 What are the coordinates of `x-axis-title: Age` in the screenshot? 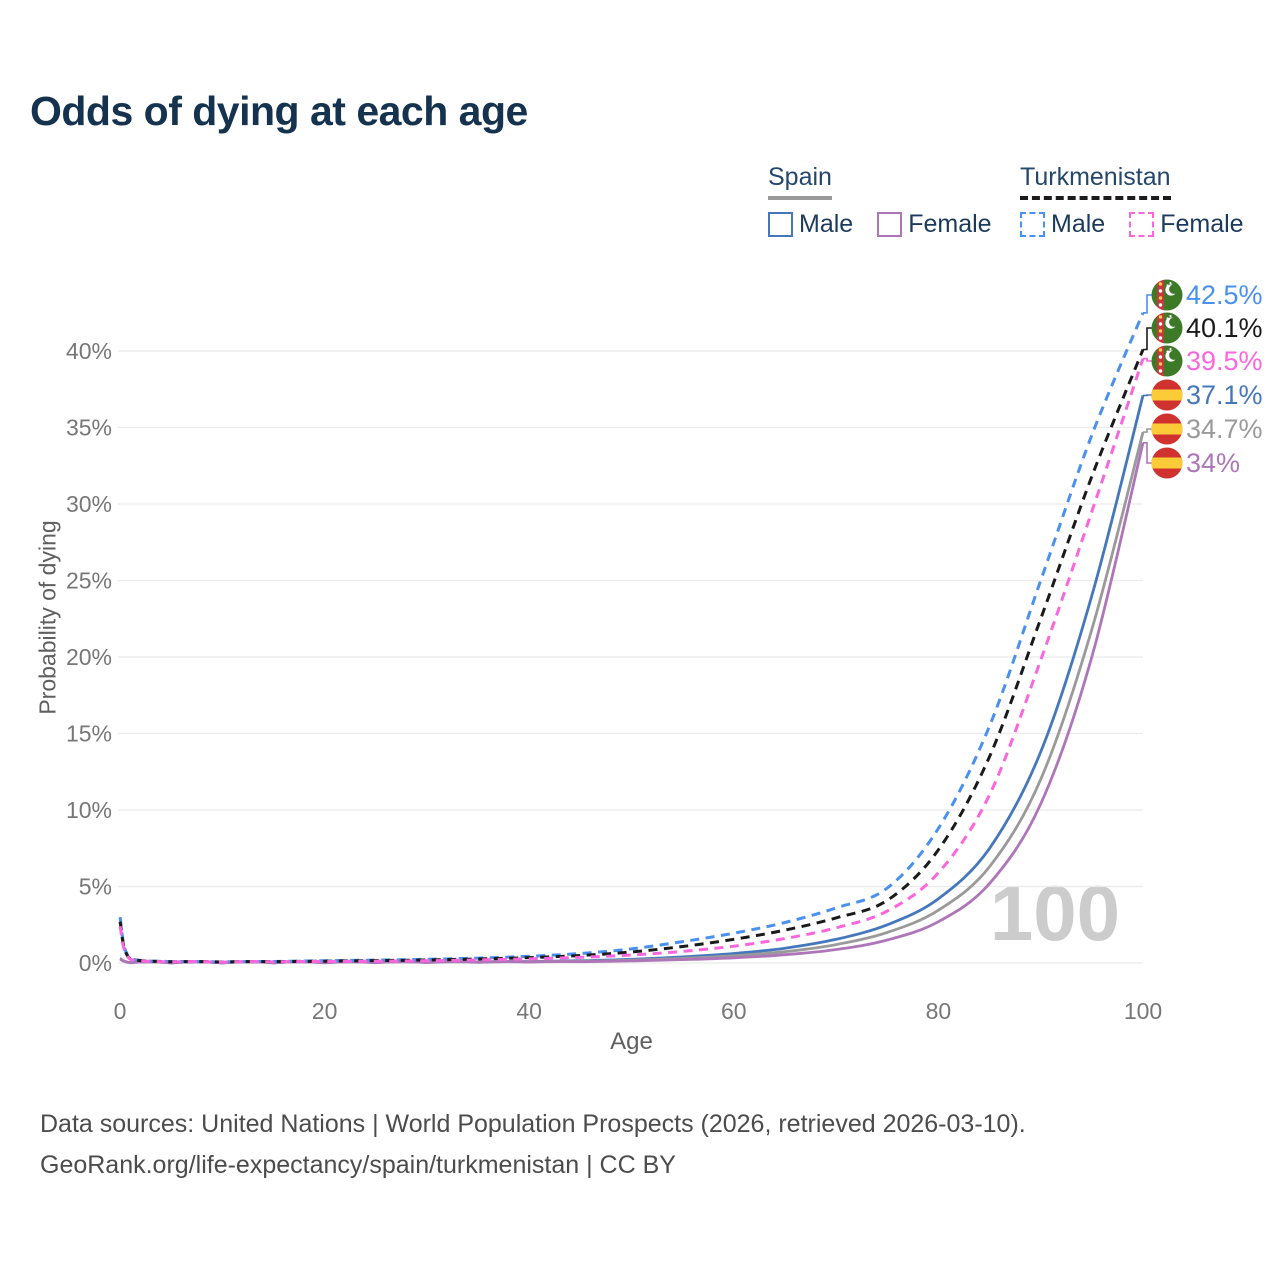 It's located at (631, 1041).